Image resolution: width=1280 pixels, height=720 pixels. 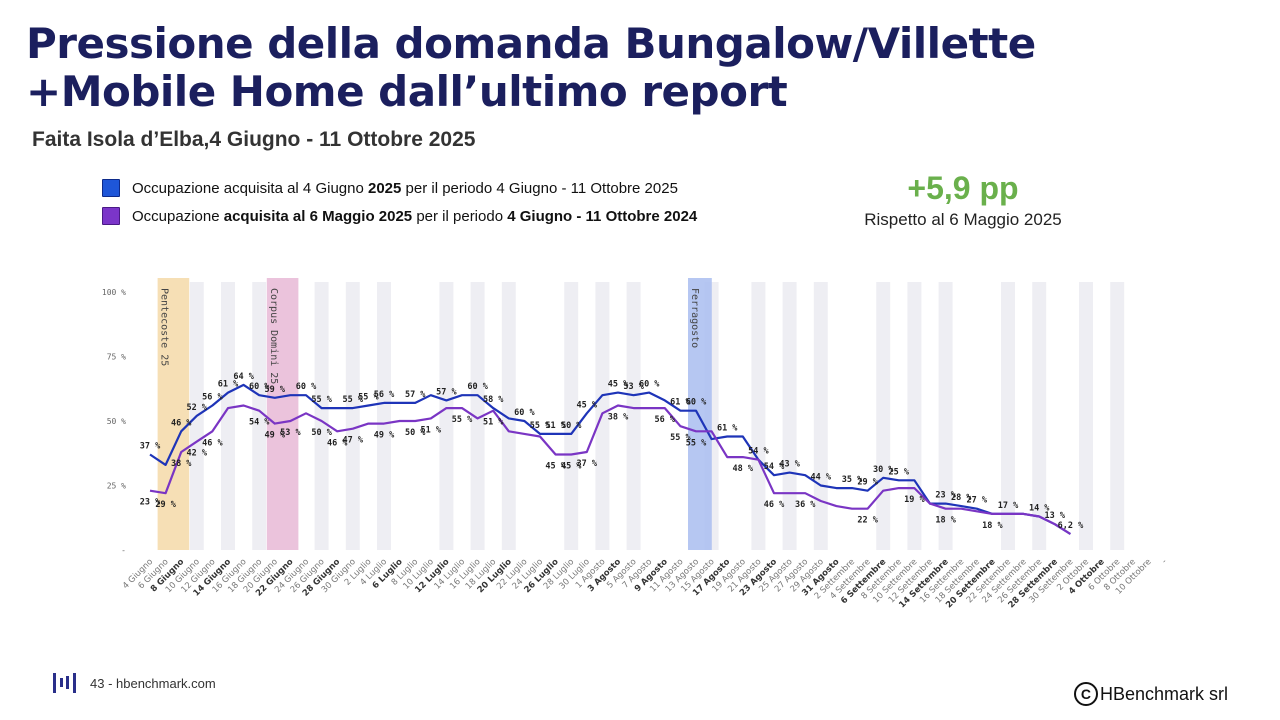 I want to click on delta-caption: Rispetto al 6 Maggio 2025, so click(x=963, y=219).